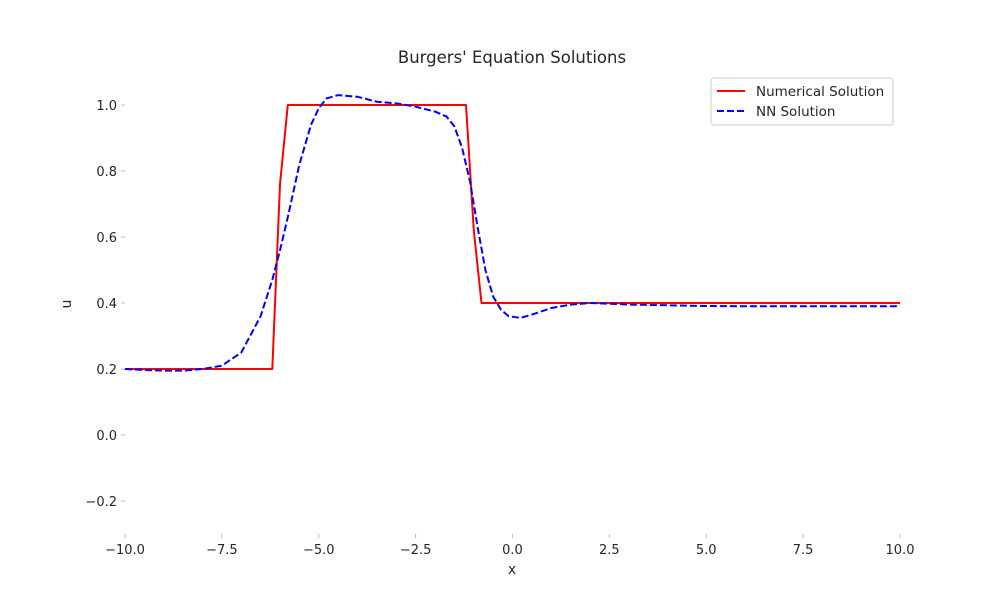 The width and height of the screenshot is (1000, 600). I want to click on x-tick-label: −7.5, so click(222, 550).